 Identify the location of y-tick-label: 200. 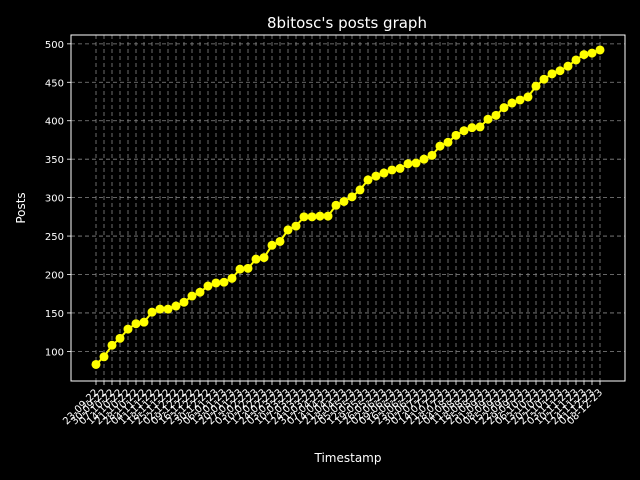
(54, 276).